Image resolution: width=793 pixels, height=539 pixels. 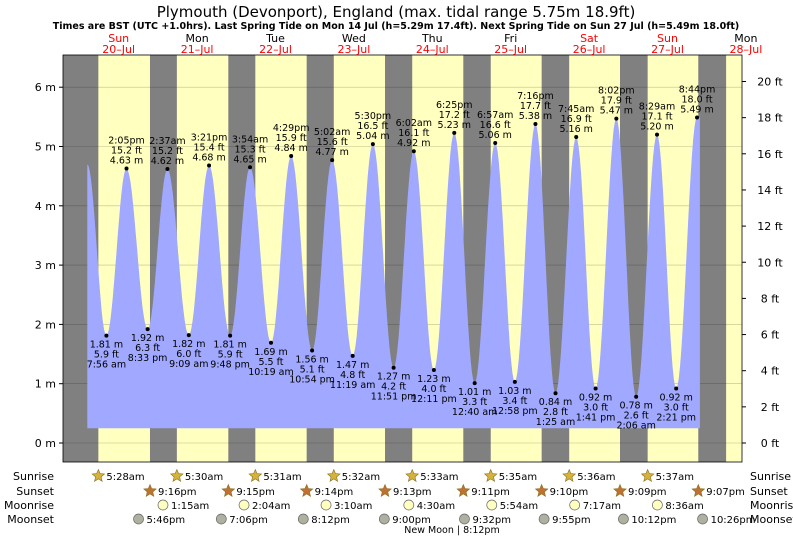 What do you see at coordinates (432, 38) in the screenshot?
I see `day-of-week-label: Thu` at bounding box center [432, 38].